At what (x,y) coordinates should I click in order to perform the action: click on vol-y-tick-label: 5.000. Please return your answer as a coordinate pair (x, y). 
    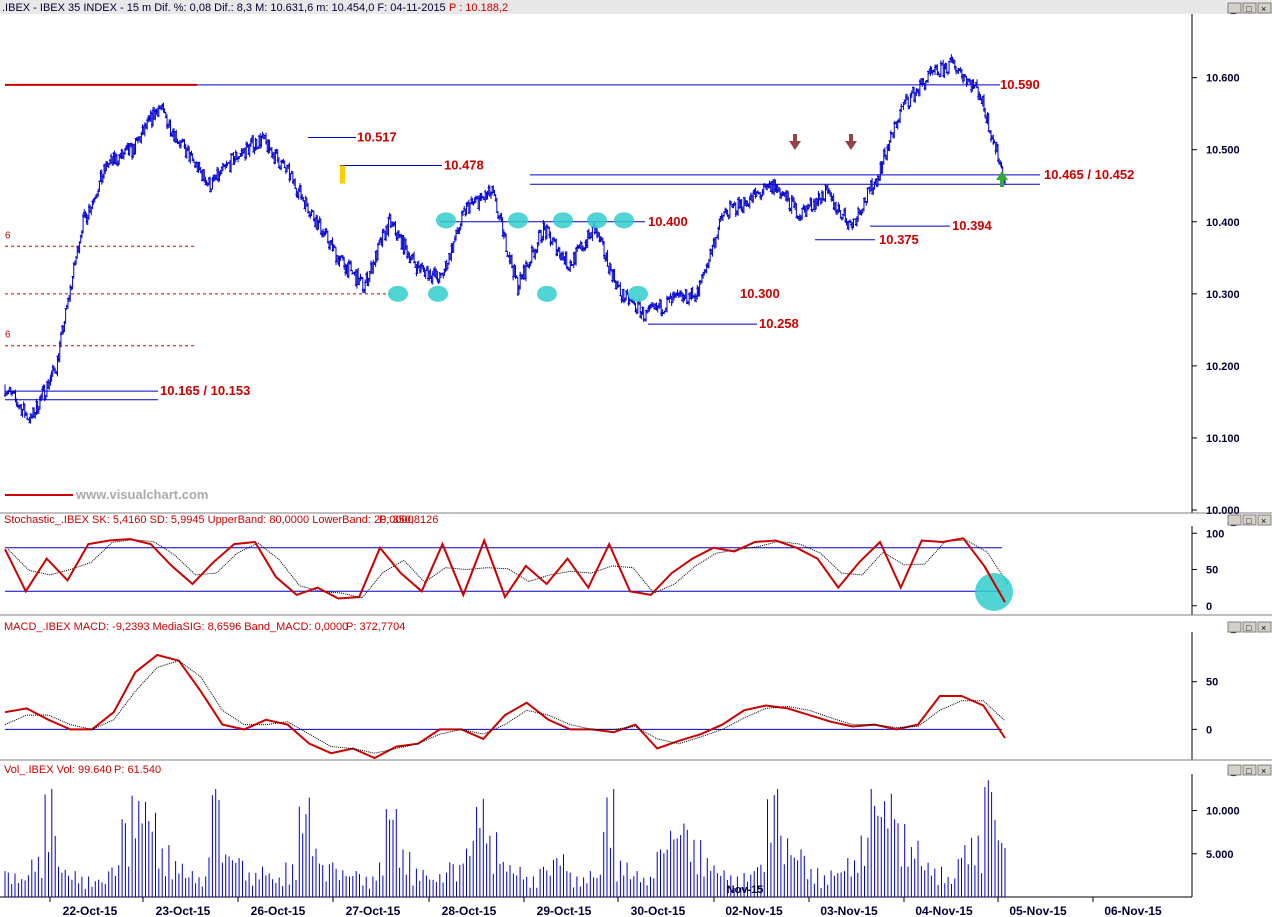
    Looking at the image, I should click on (1220, 855).